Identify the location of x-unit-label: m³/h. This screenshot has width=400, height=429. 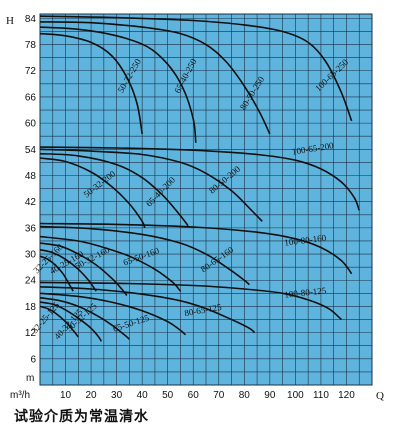
(20, 395).